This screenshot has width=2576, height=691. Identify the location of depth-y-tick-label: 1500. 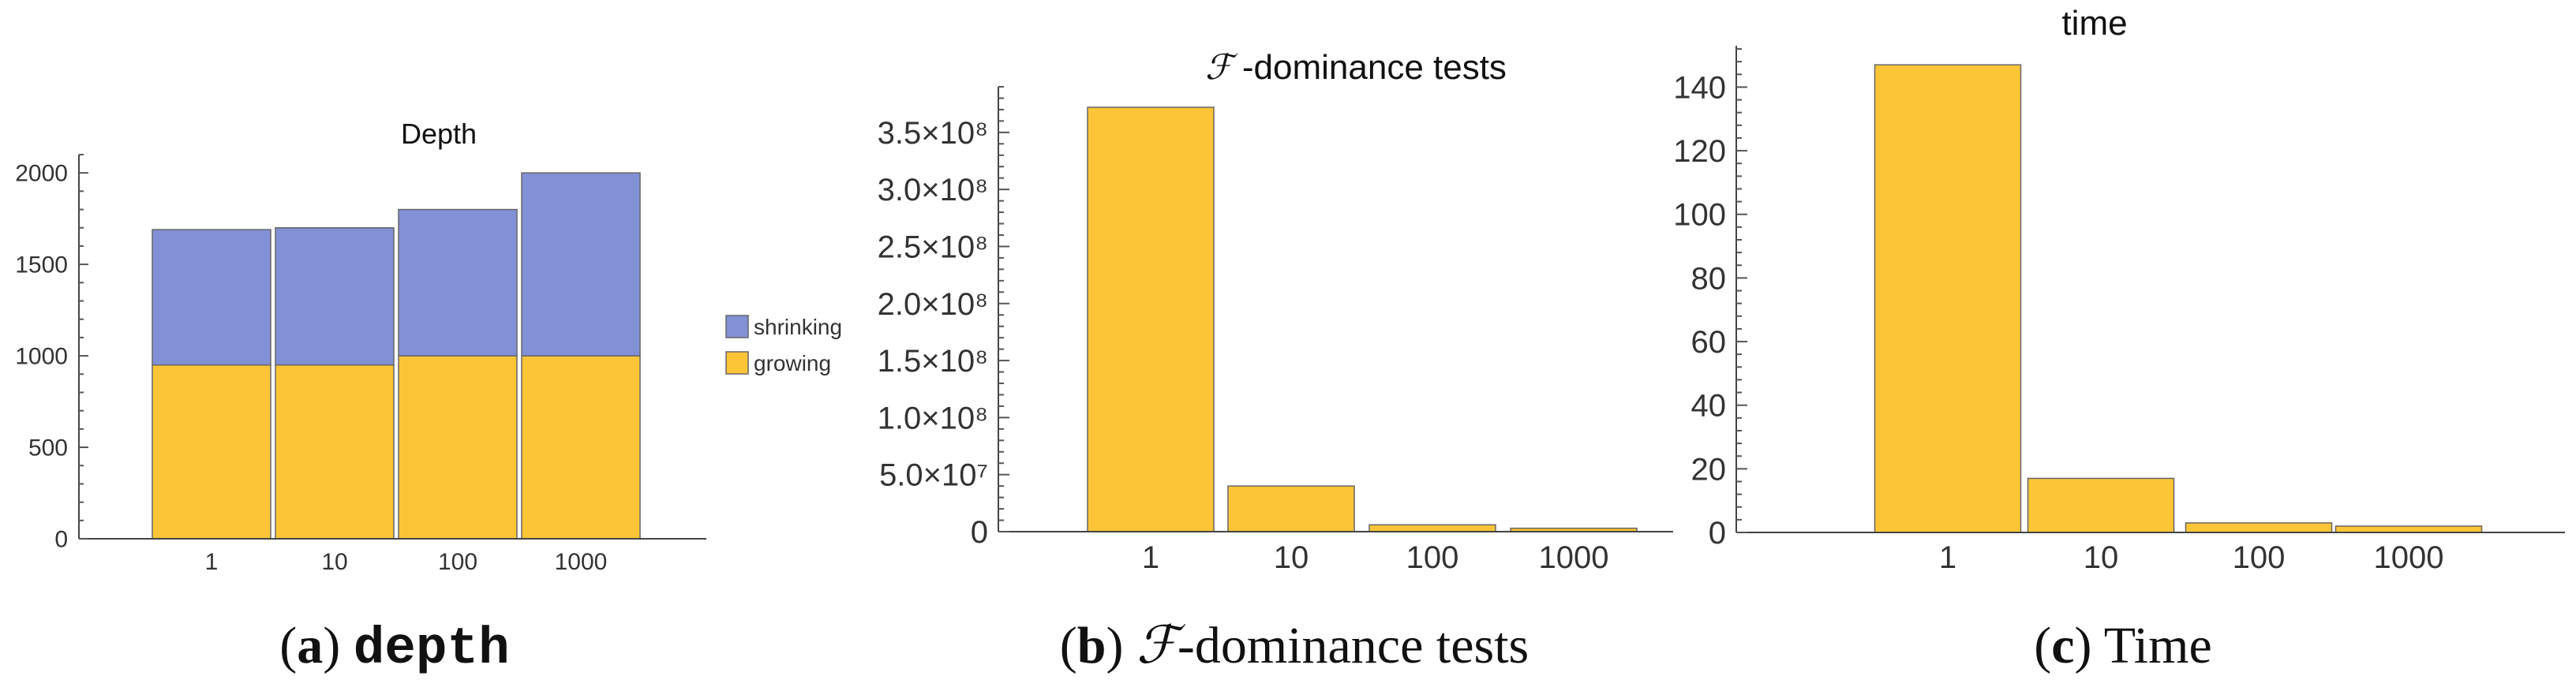
(41, 265).